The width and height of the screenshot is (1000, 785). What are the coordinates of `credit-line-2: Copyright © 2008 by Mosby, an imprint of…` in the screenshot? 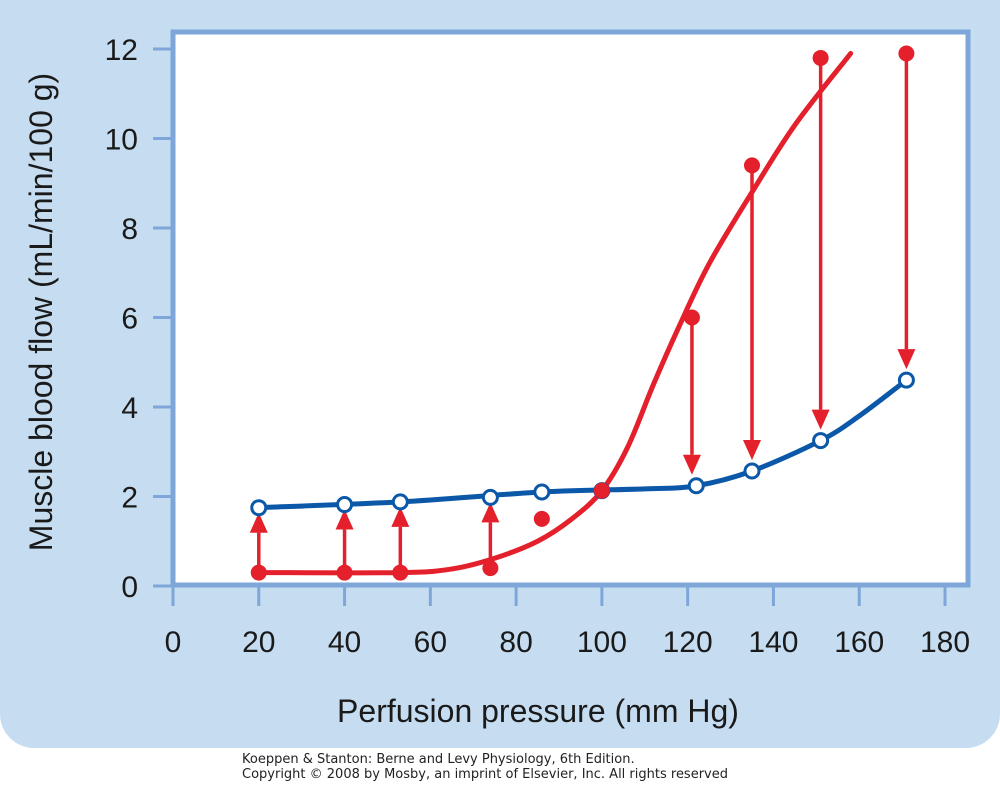 It's located at (485, 774).